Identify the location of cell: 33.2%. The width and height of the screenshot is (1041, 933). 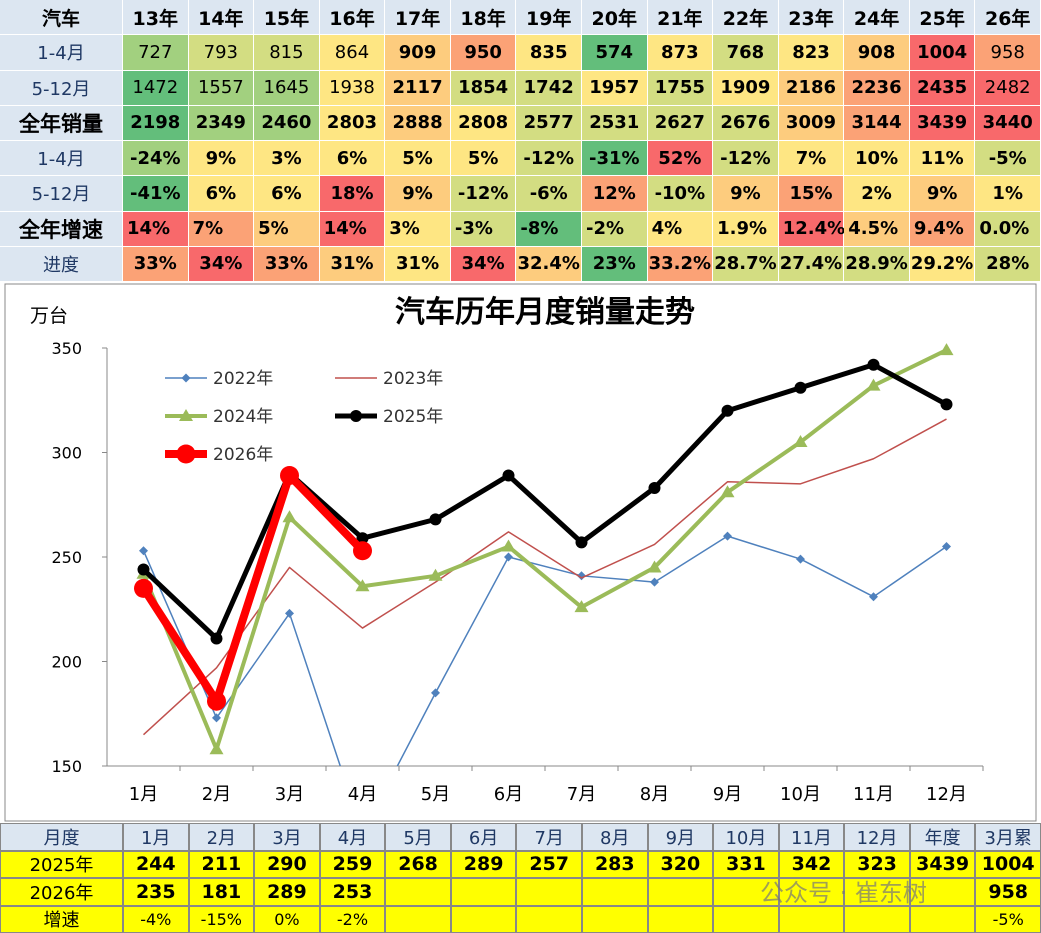
(680, 264).